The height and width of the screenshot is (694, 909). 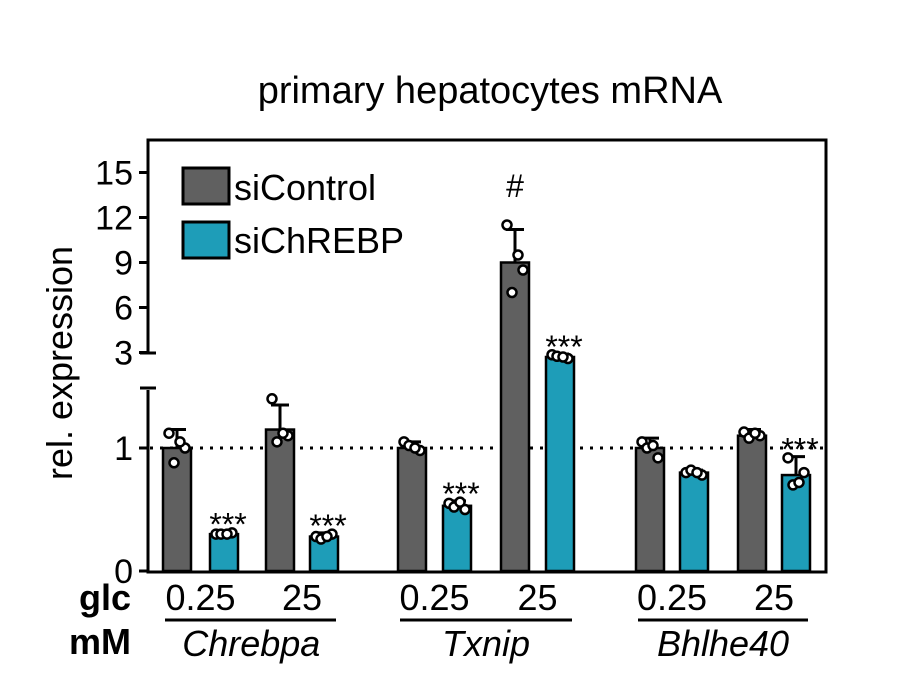 What do you see at coordinates (434, 597) in the screenshot?
I see `x-tick-label-txnip-0-25: 0.25` at bounding box center [434, 597].